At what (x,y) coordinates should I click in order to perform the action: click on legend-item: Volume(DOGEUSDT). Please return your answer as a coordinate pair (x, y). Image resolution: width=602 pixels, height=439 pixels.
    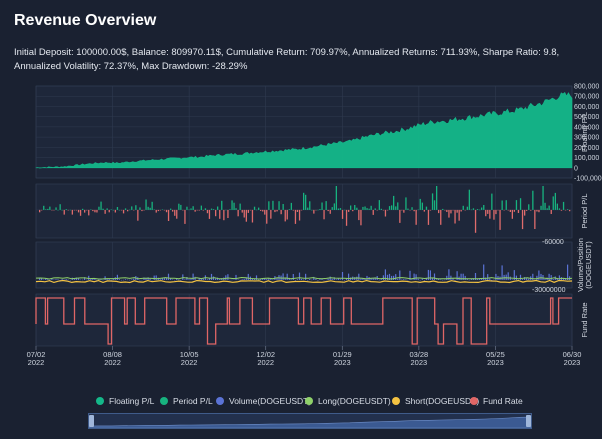
    Looking at the image, I should click on (263, 401).